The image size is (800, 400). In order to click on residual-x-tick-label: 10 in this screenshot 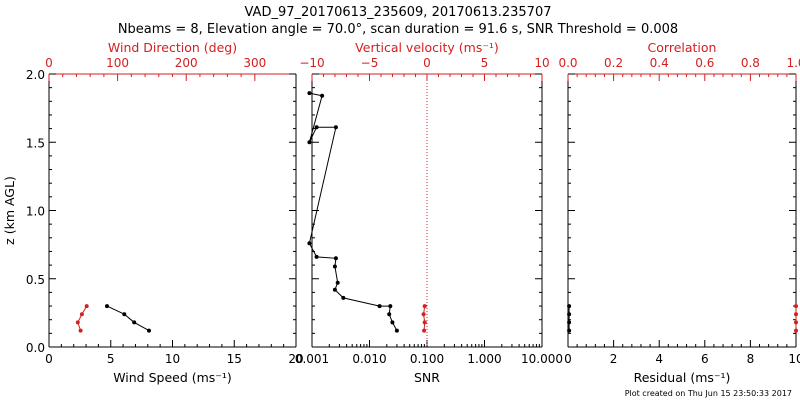, I will do `click(794, 359)`.